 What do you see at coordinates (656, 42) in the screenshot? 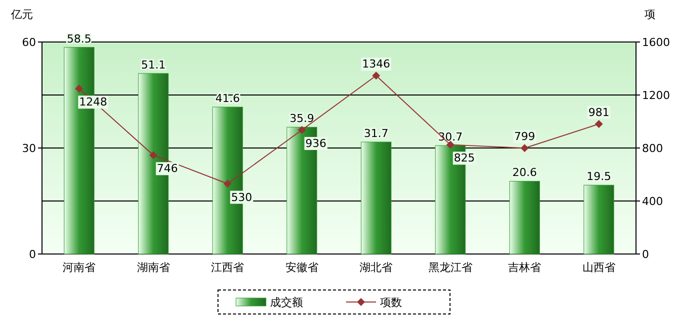
I see `y2-tick-label: 1600` at bounding box center [656, 42].